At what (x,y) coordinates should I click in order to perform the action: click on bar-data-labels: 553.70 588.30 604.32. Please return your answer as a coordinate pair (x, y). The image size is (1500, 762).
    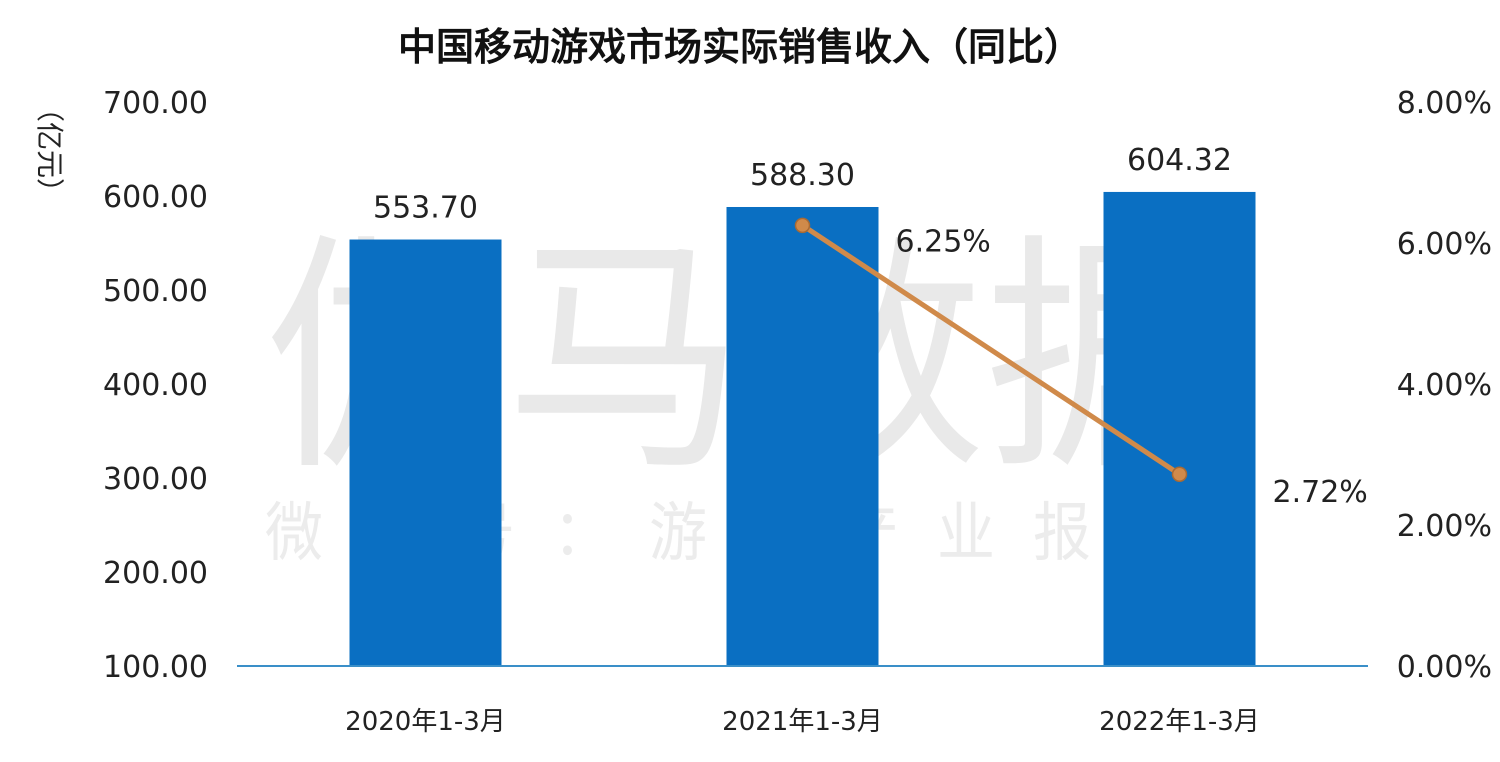
    Looking at the image, I should click on (802, 184).